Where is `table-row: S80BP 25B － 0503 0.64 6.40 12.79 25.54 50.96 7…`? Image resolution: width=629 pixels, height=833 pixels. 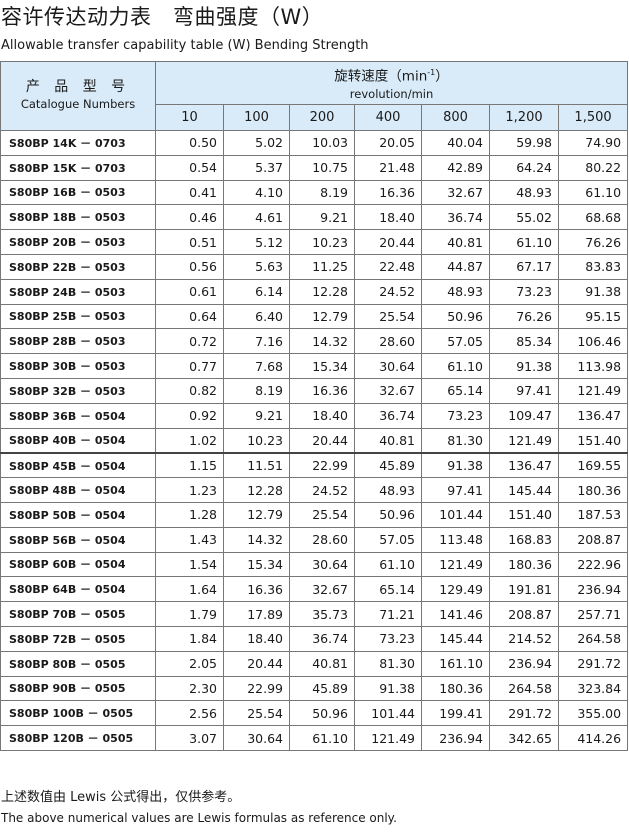 table-row: S80BP 25B － 0503 0.64 6.40 12.79 25.54 50.96 7… is located at coordinates (314, 316).